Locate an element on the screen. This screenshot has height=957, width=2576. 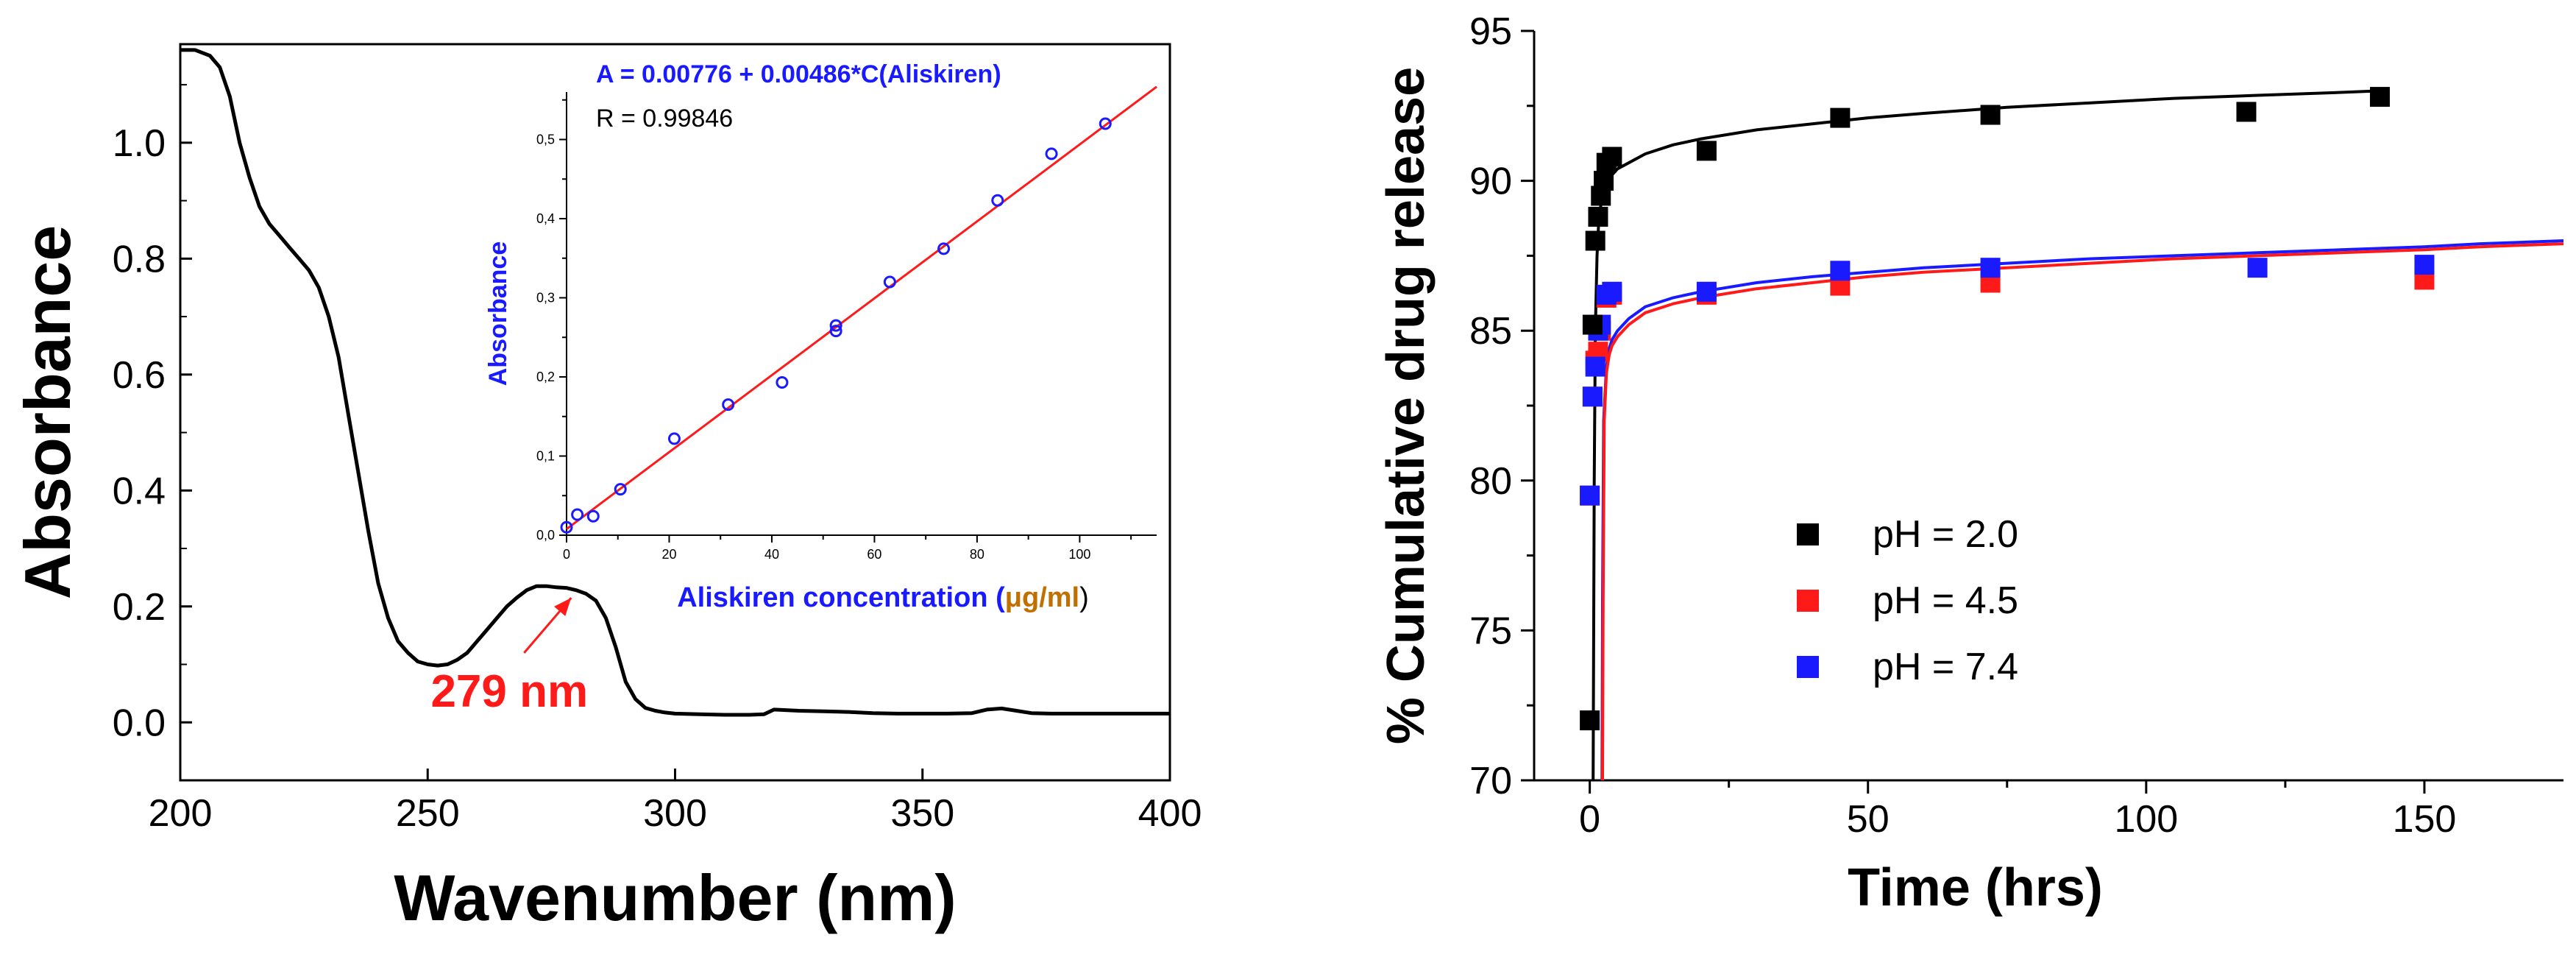
left-y-tick-label: 0.2 is located at coordinates (139, 607).